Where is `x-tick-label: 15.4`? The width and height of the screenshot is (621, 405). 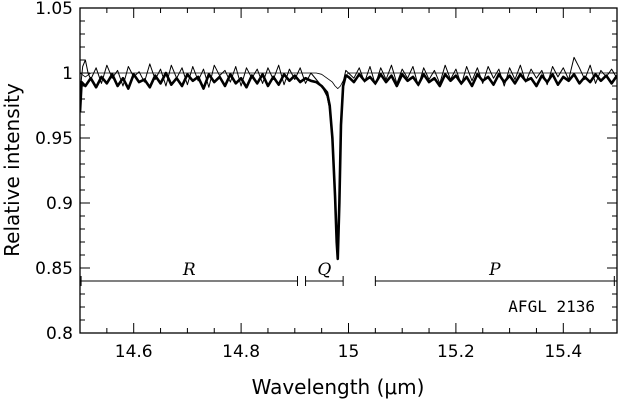
x-tick-label: 15.4 is located at coordinates (563, 352).